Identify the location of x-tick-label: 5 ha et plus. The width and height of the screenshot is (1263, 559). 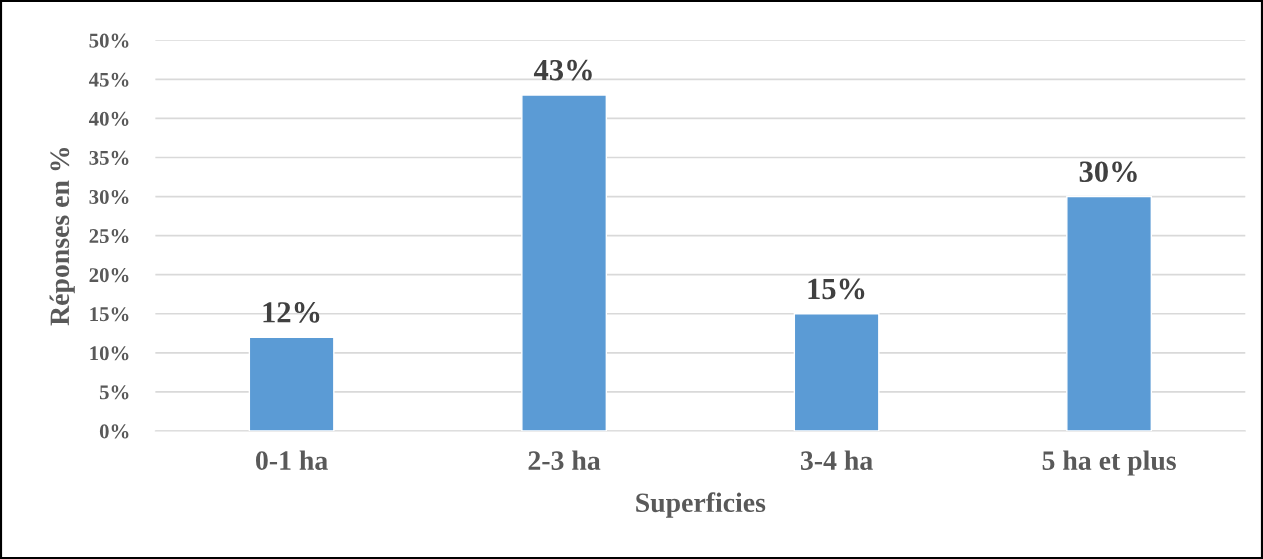
(1109, 463).